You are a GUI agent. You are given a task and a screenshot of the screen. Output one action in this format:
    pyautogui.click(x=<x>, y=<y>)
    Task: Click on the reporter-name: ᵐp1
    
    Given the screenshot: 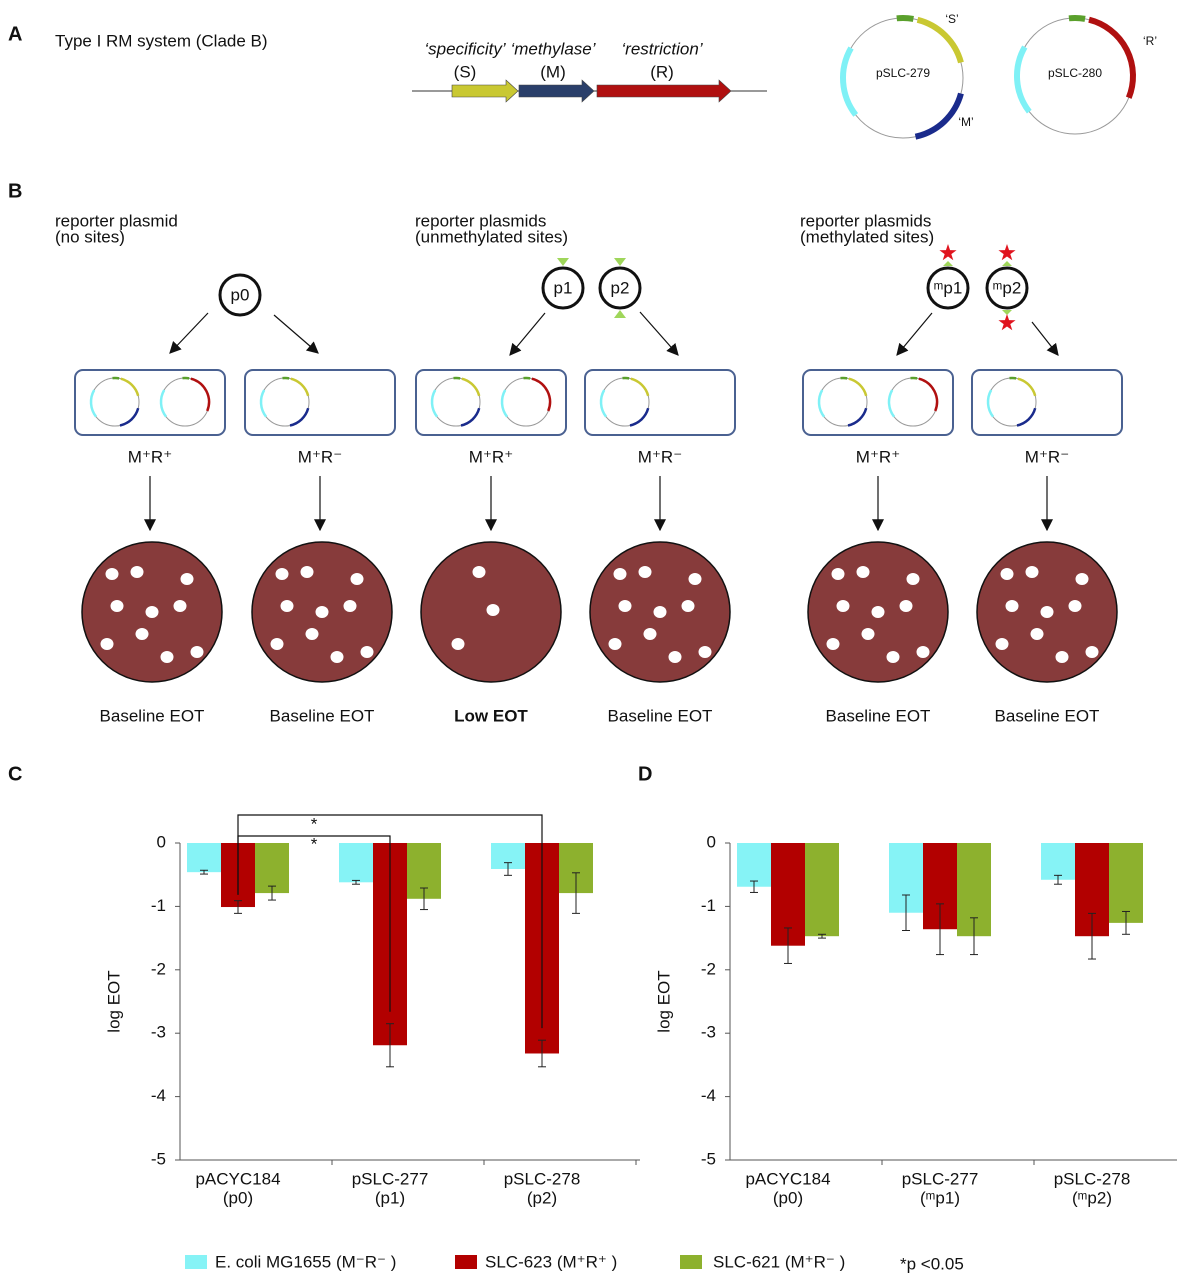 What is the action you would take?
    pyautogui.click(x=948, y=287)
    